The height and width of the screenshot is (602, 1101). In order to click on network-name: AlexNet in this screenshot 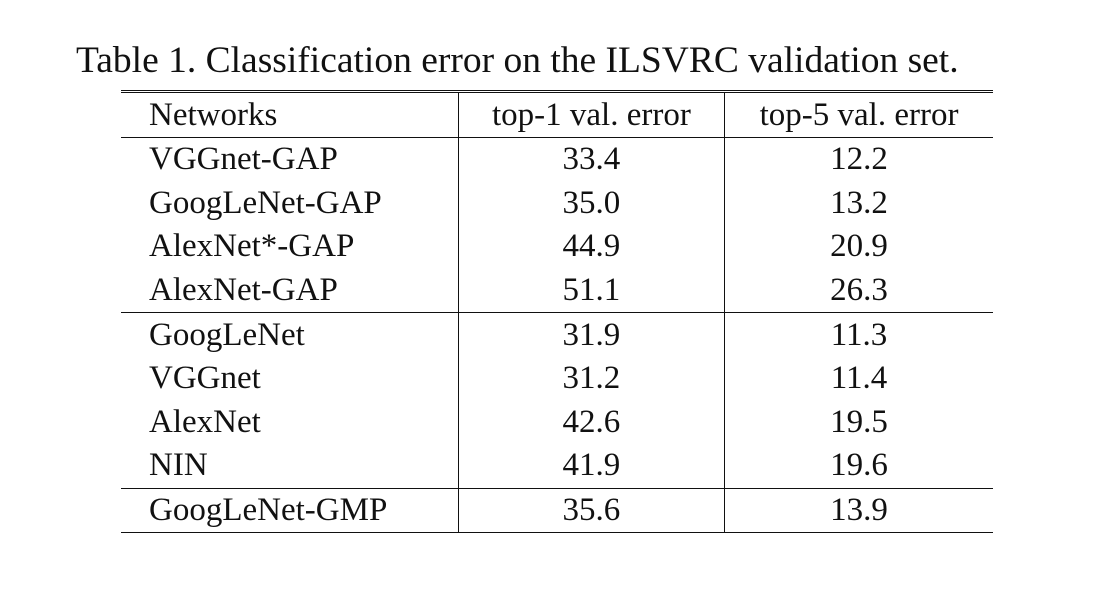, I will do `click(205, 421)`.